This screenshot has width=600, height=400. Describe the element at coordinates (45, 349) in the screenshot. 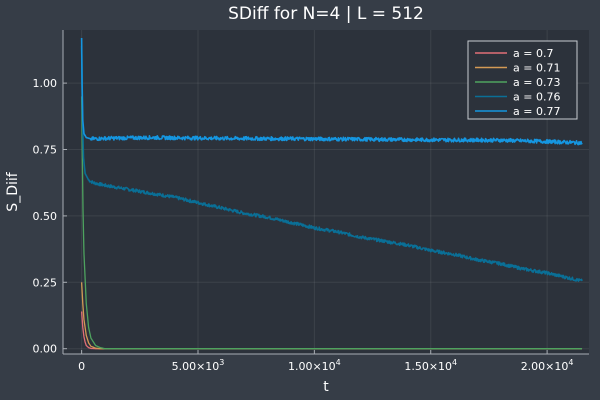

I see `y-tick-label: 0.00` at that location.